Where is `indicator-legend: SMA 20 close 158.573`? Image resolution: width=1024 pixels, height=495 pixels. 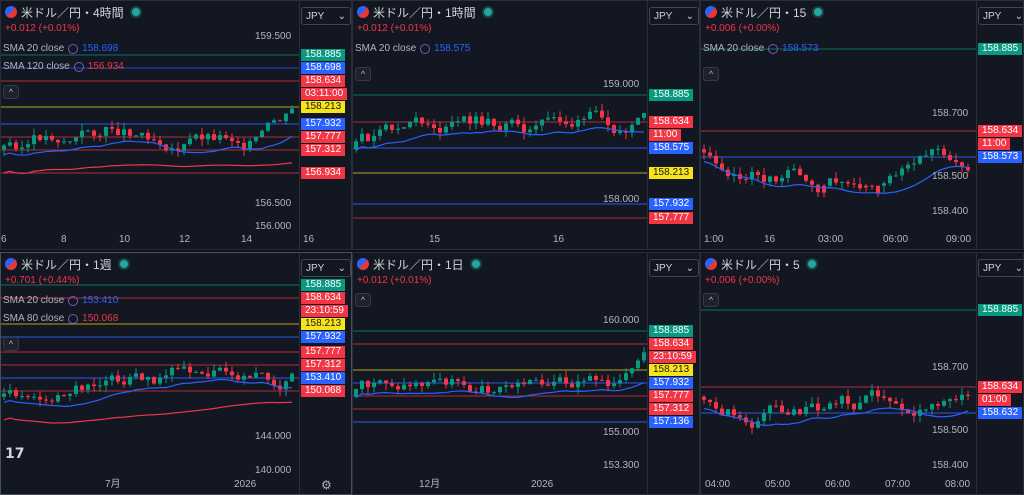 indicator-legend: SMA 20 close 158.573 is located at coordinates (760, 48).